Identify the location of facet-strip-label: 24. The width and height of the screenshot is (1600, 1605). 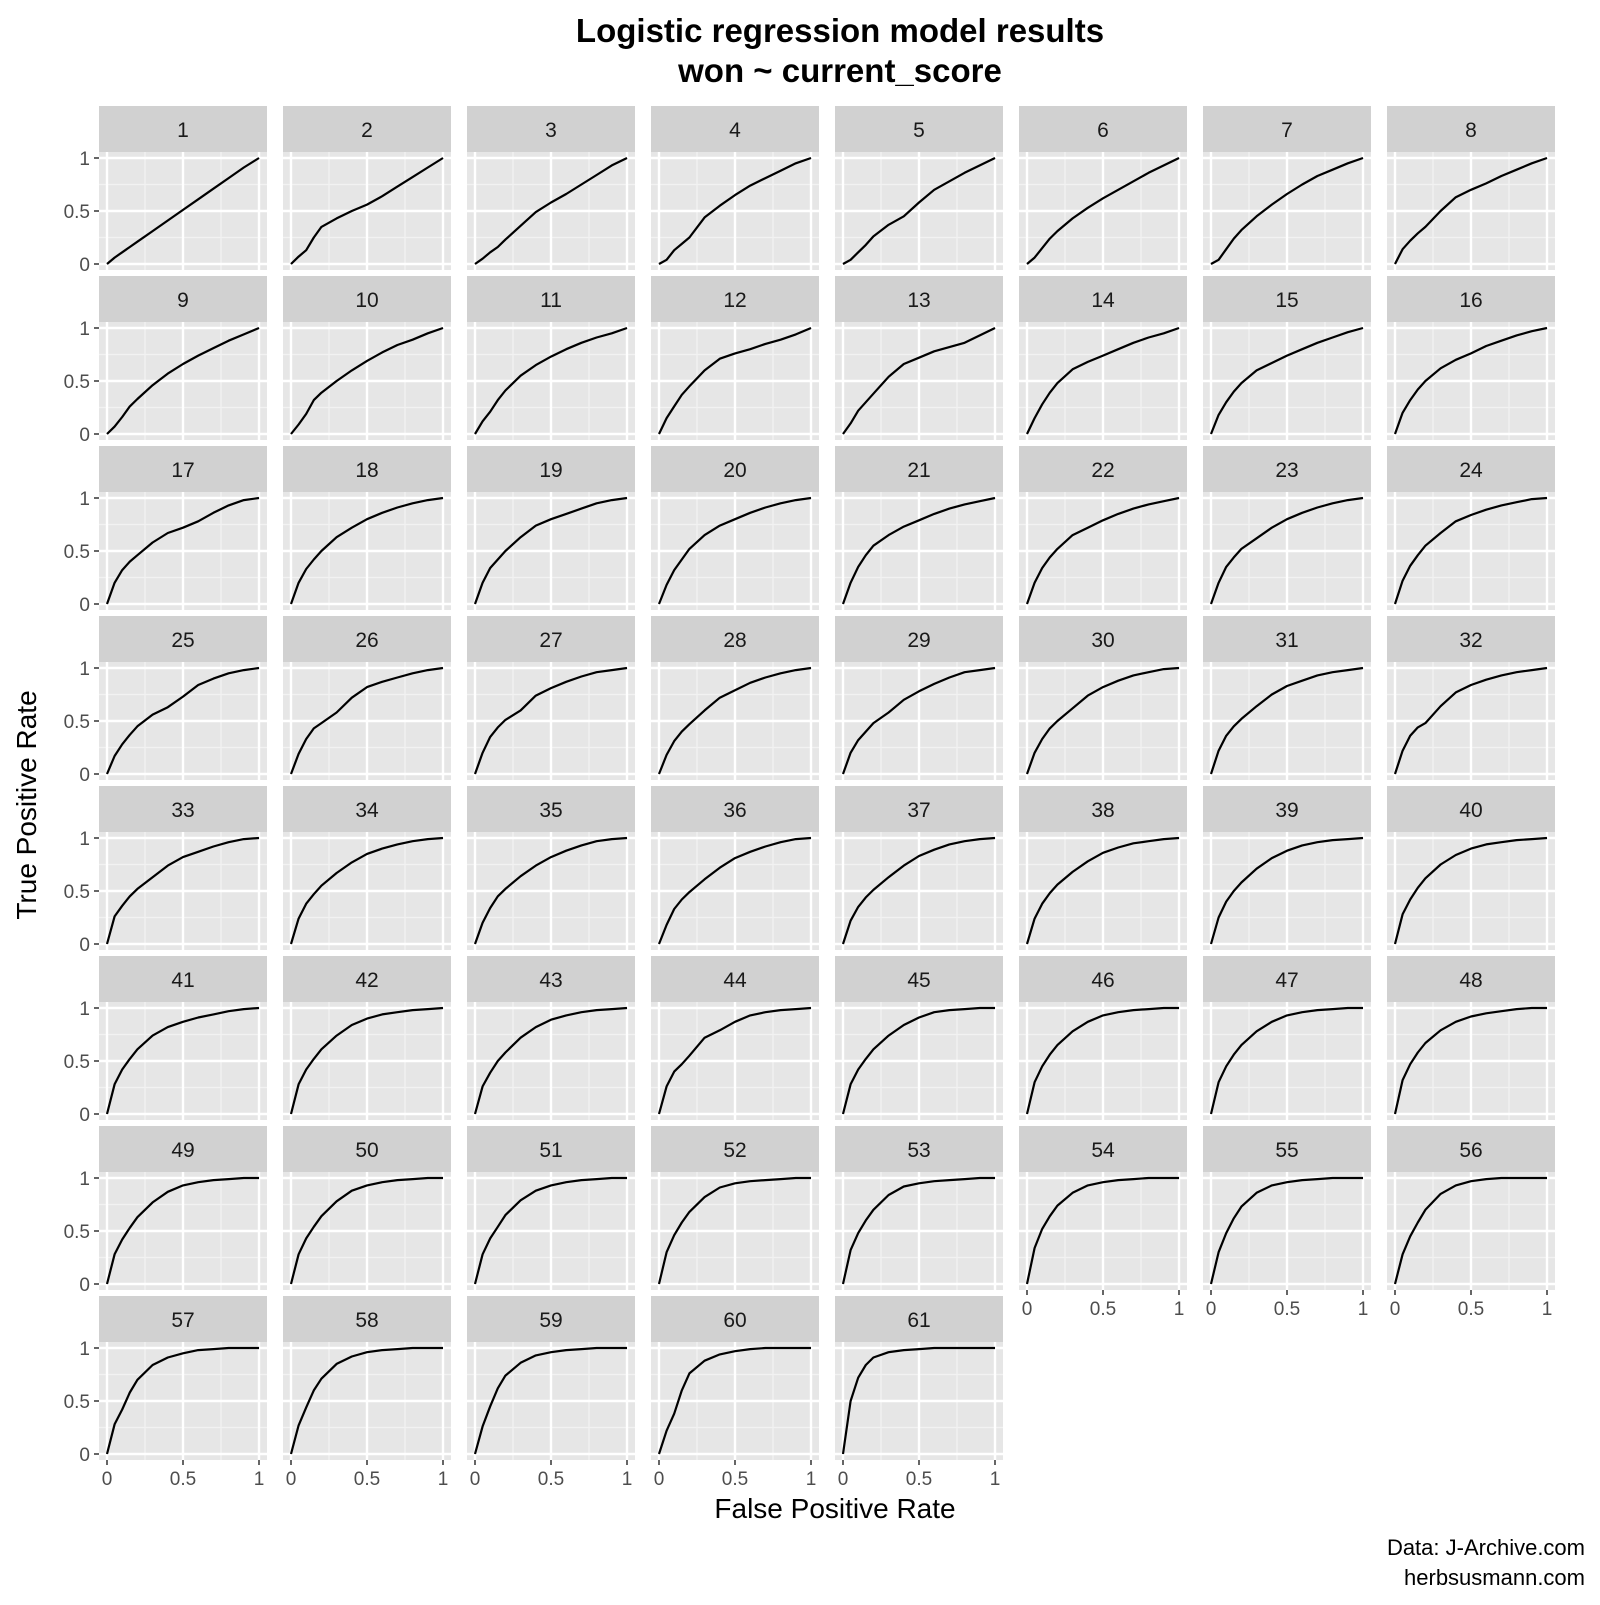
(1471, 470).